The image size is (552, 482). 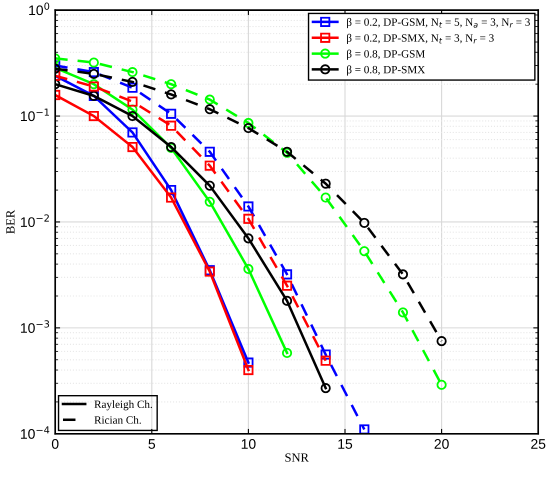 I want to click on x-tick-label: 15, so click(x=345, y=444).